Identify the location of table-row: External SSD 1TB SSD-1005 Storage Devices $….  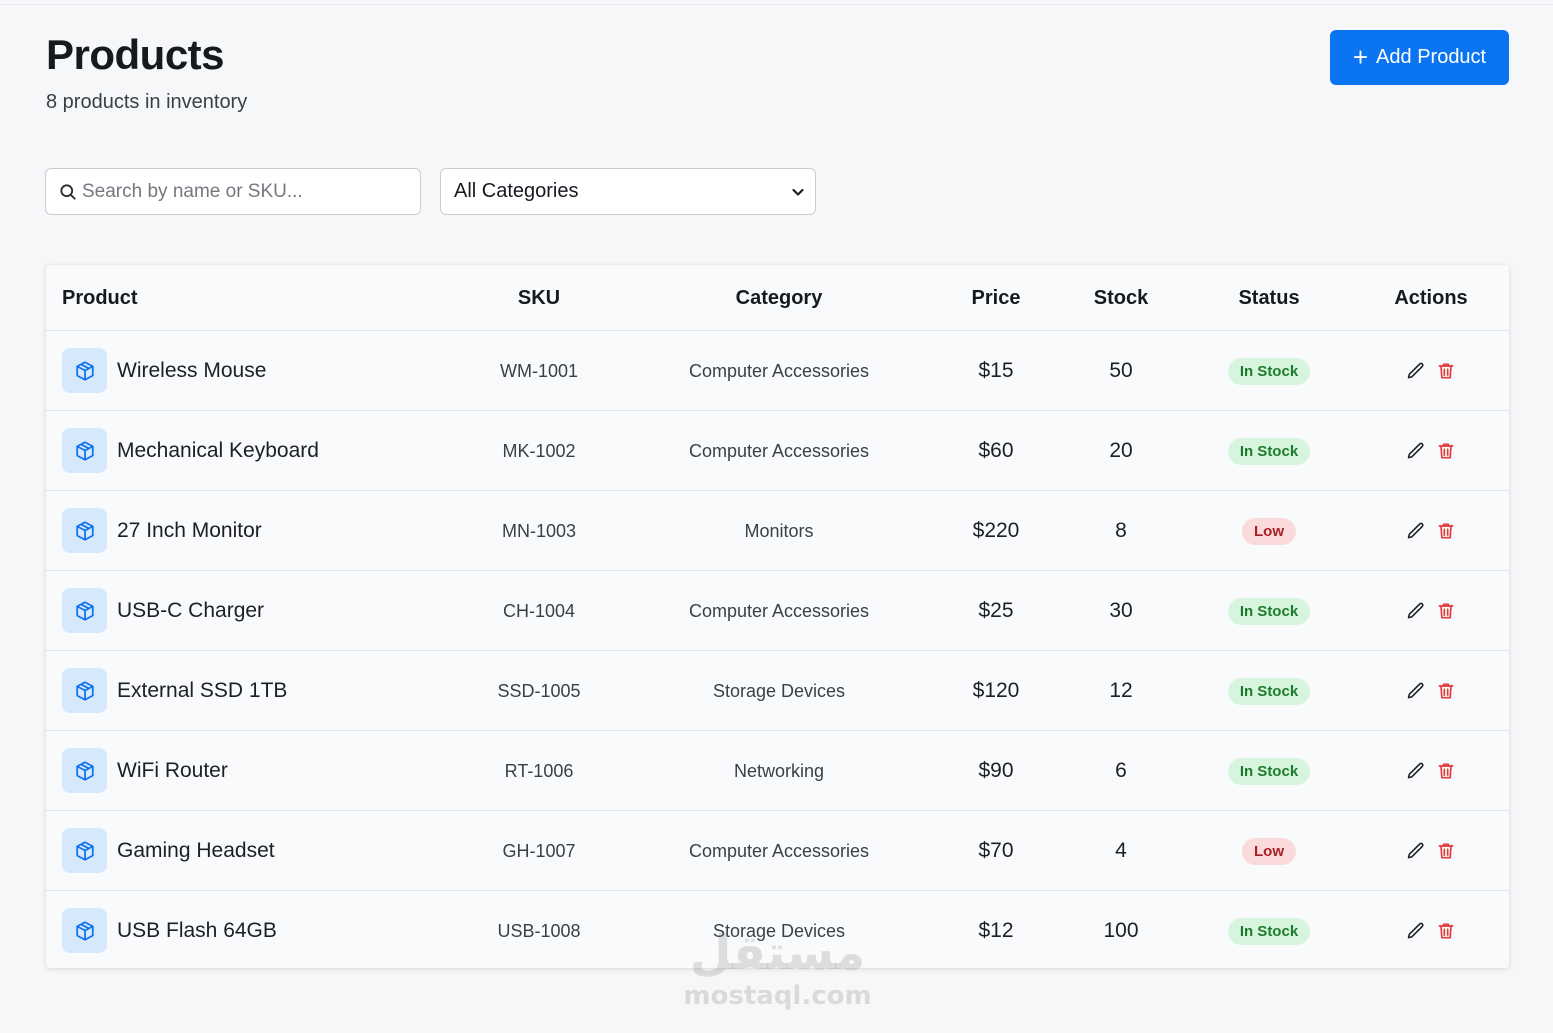
(777, 691).